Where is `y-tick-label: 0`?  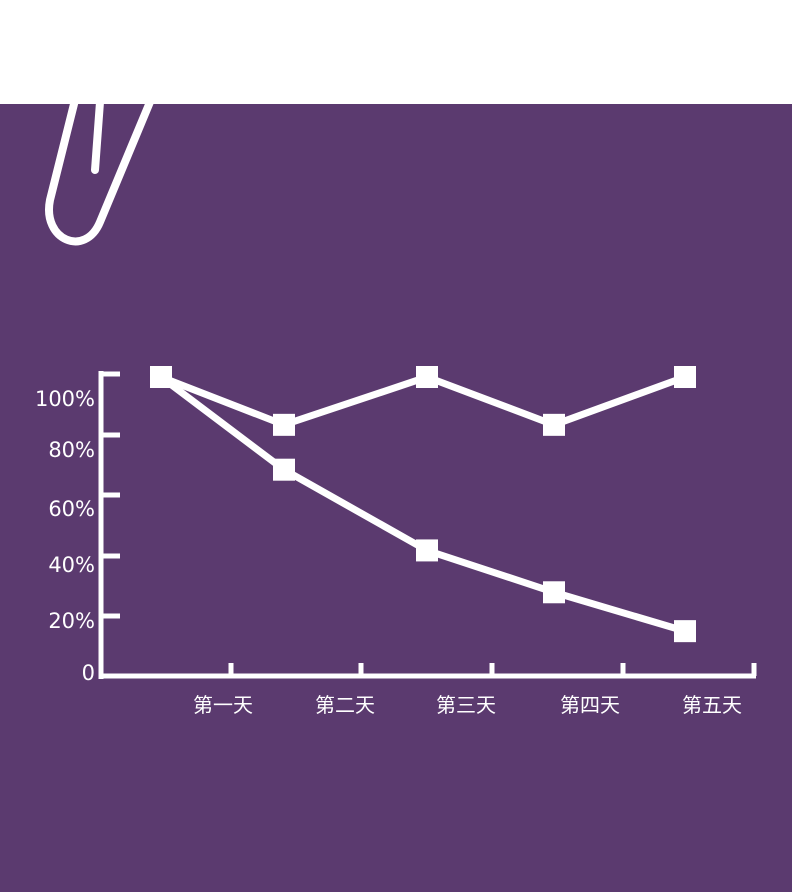 y-tick-label: 0 is located at coordinates (88, 673).